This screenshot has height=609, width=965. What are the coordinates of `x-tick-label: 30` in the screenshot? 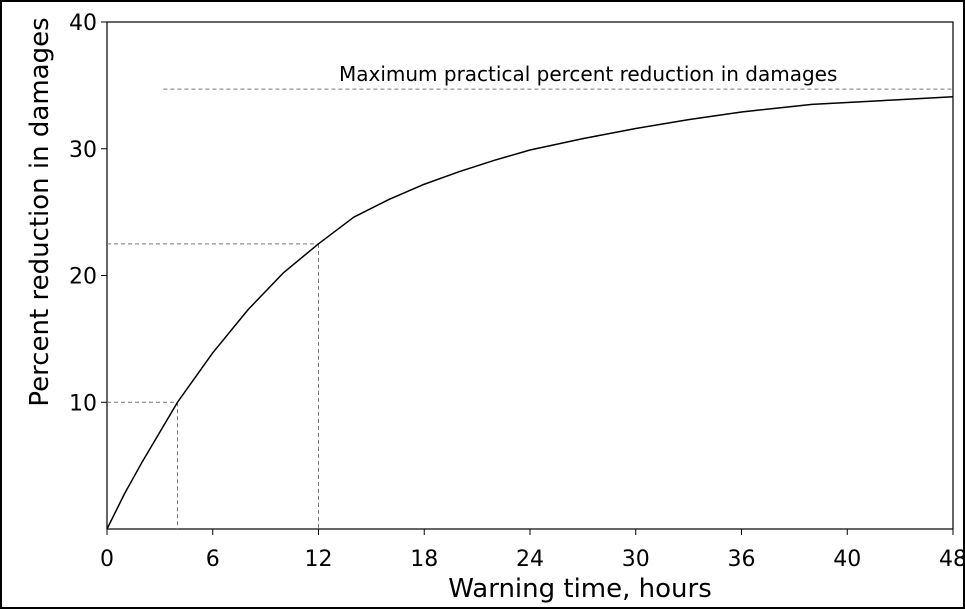 It's located at (636, 559).